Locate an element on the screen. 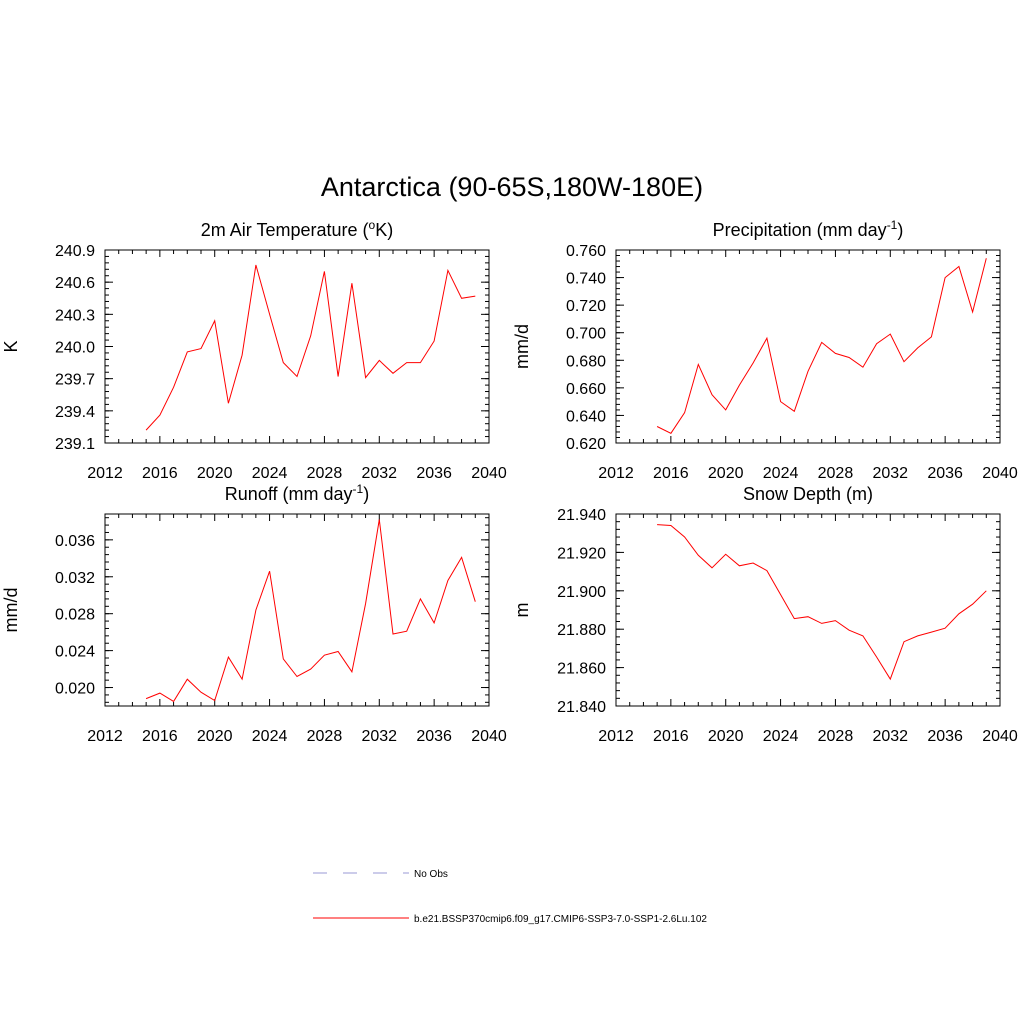 The width and height of the screenshot is (1024, 1024). y-tick-label: 21.940 is located at coordinates (581, 515).